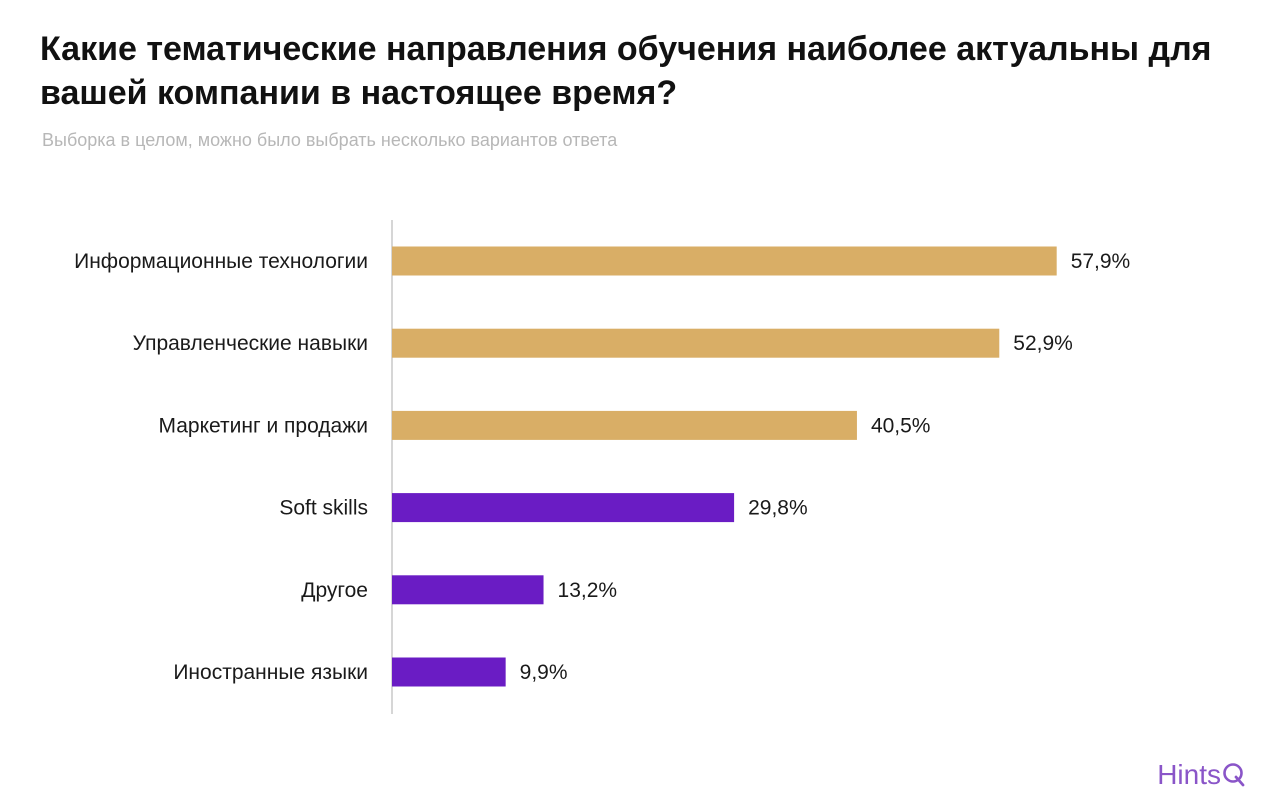 The width and height of the screenshot is (1280, 804). Describe the element at coordinates (263, 425) in the screenshot. I see `category-label: Маркетинг и продажи` at that location.